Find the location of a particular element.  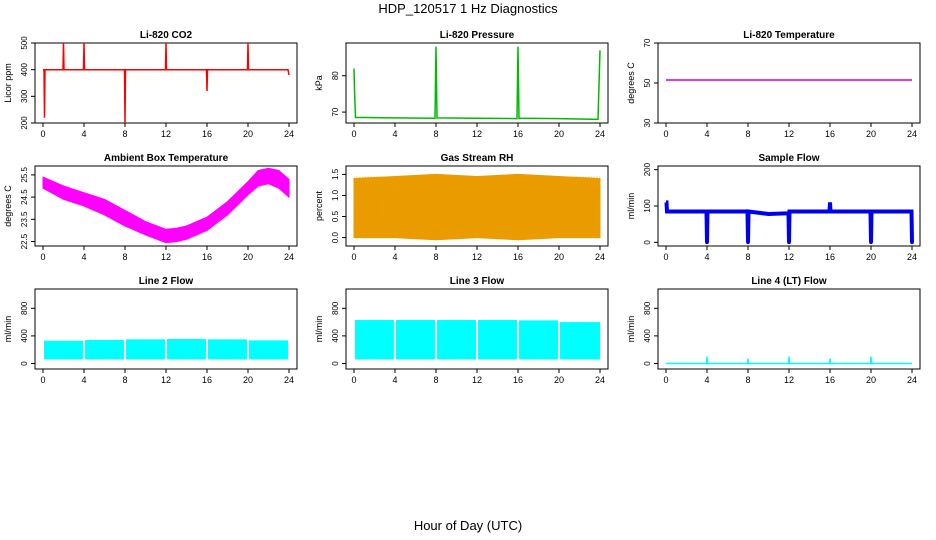

plot-frame is located at coordinates (477, 83).